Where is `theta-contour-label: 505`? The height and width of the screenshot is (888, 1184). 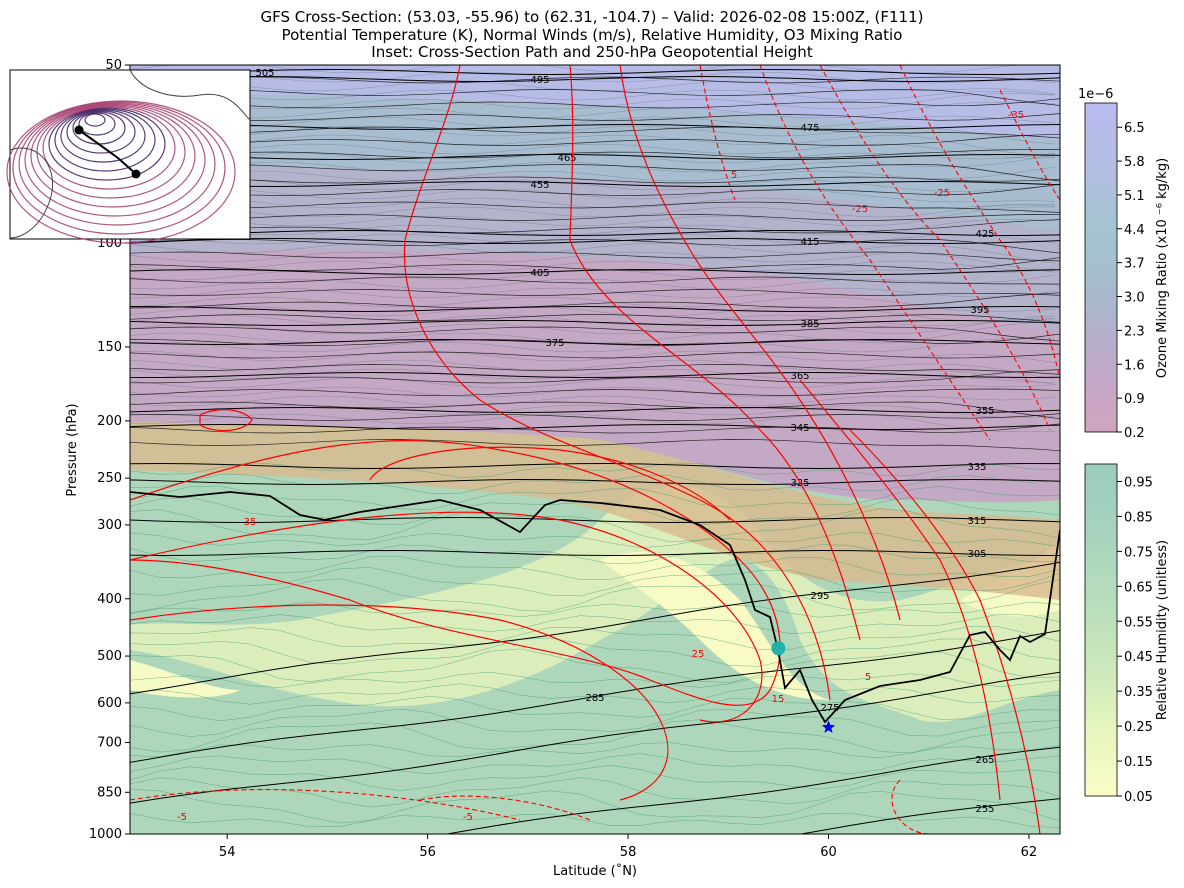
theta-contour-label: 505 is located at coordinates (264, 73).